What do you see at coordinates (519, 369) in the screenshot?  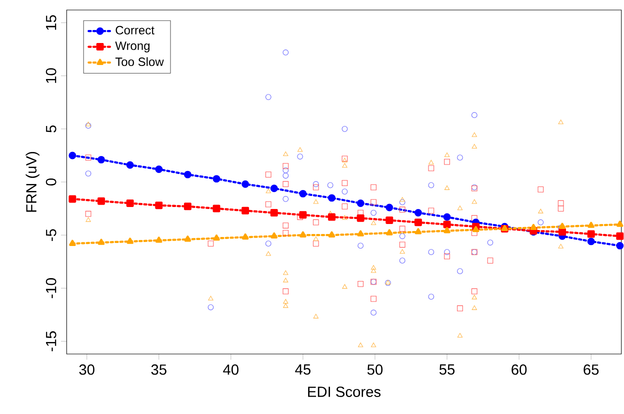 I see `x-tick-label: 60` at bounding box center [519, 369].